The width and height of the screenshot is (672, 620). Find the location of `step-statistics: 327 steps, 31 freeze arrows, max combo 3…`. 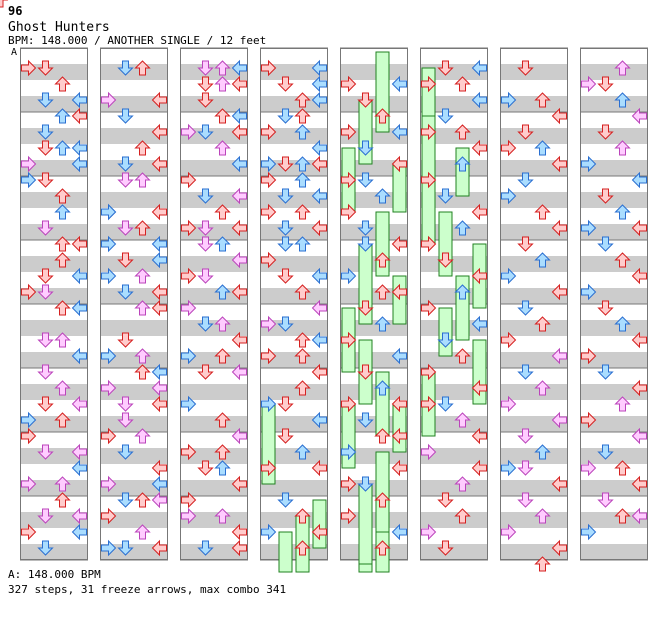

step-statistics: 327 steps, 31 freeze arrows, max combo 3… is located at coordinates (147, 589).